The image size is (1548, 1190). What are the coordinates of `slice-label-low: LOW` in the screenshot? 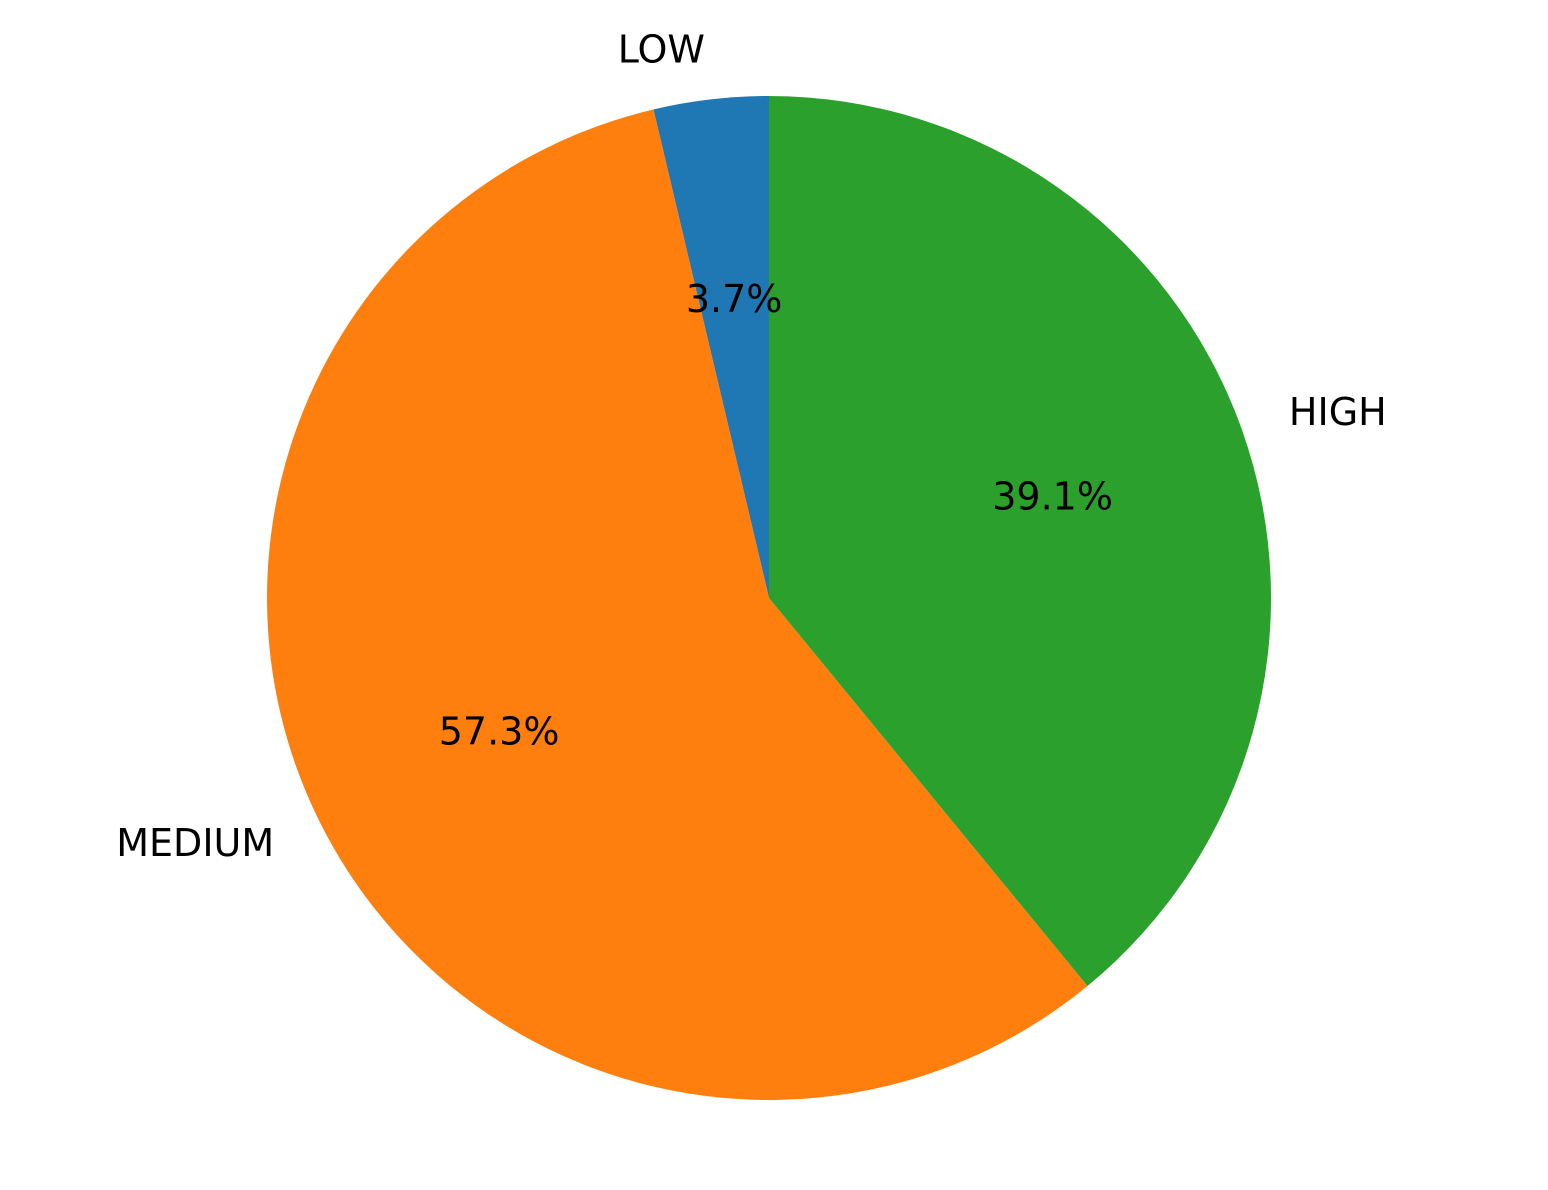 It's located at (661, 50).